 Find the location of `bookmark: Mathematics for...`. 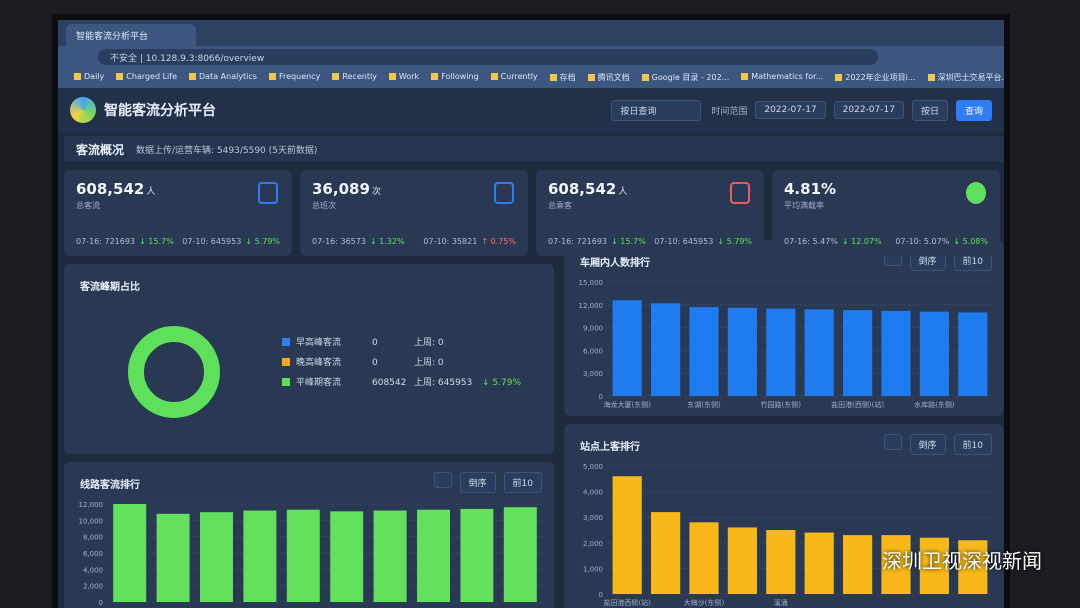

bookmark: Mathematics for... is located at coordinates (782, 78).